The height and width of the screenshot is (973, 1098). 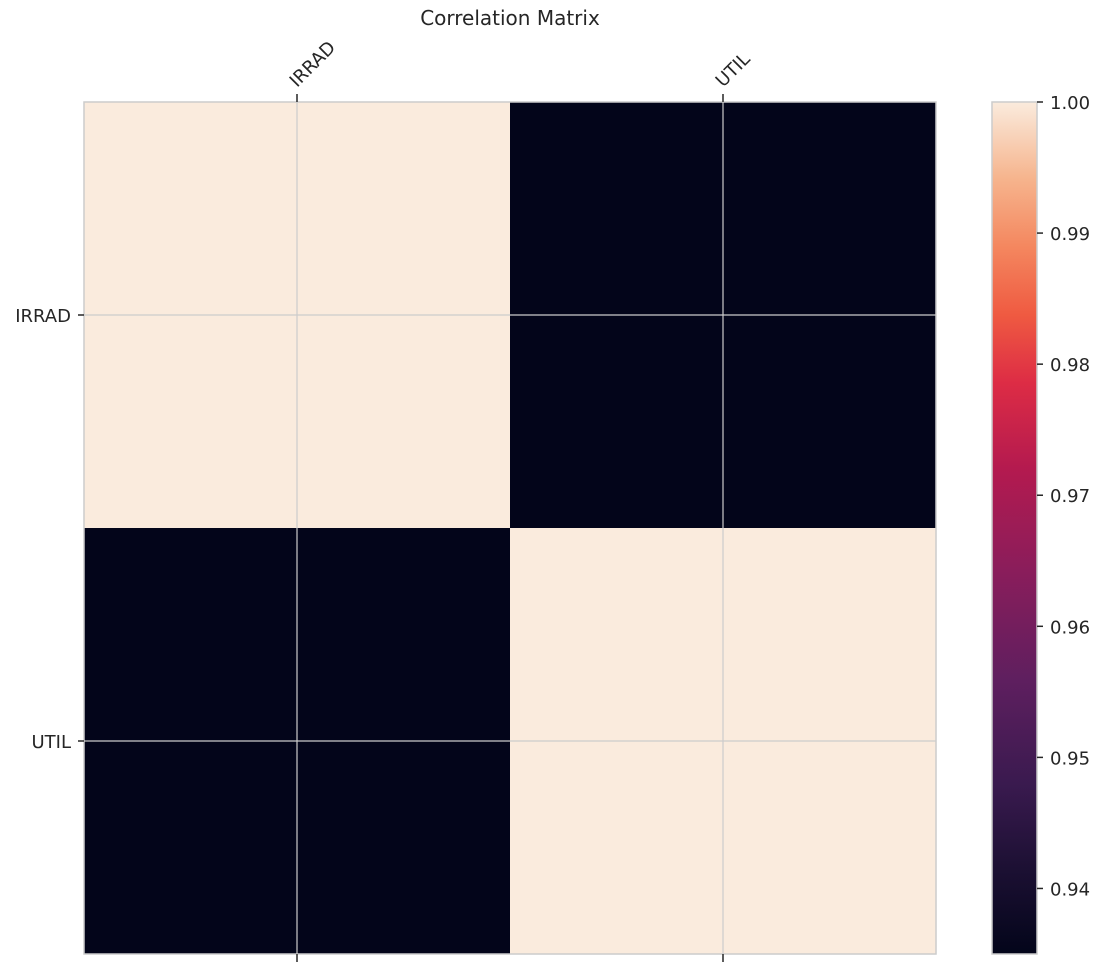 I want to click on colorbar-ticks: 0.94 0.95 0.96 0.97 0.98 0.99 1.00, so click(x=1063, y=496).